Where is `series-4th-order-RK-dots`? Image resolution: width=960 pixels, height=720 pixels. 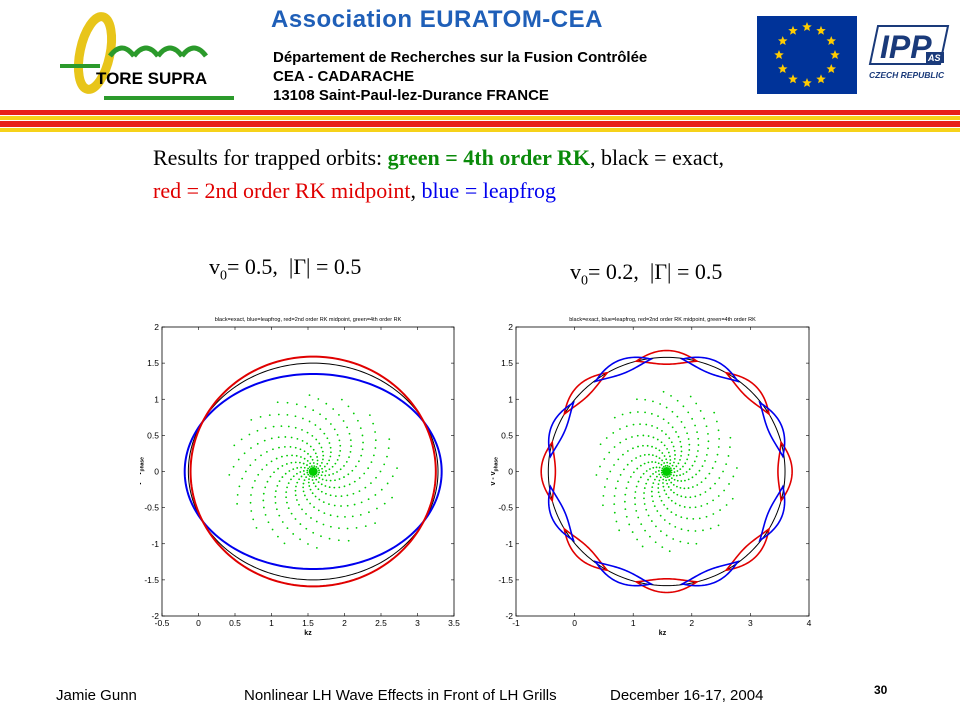 series-4th-order-RK-dots is located at coordinates (313, 471).